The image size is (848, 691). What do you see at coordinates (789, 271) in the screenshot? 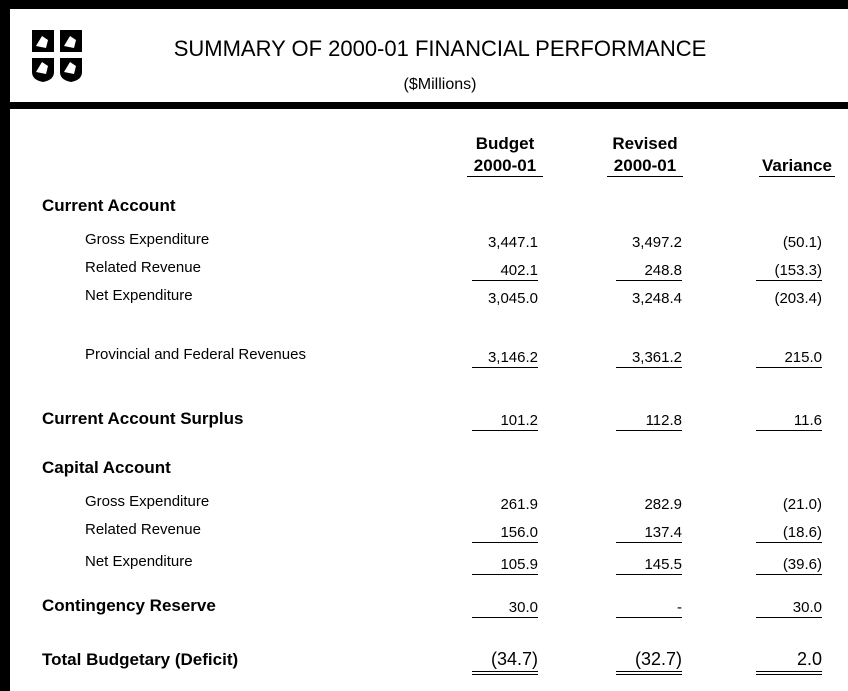
I see `cell-value: (153.3)` at bounding box center [789, 271].